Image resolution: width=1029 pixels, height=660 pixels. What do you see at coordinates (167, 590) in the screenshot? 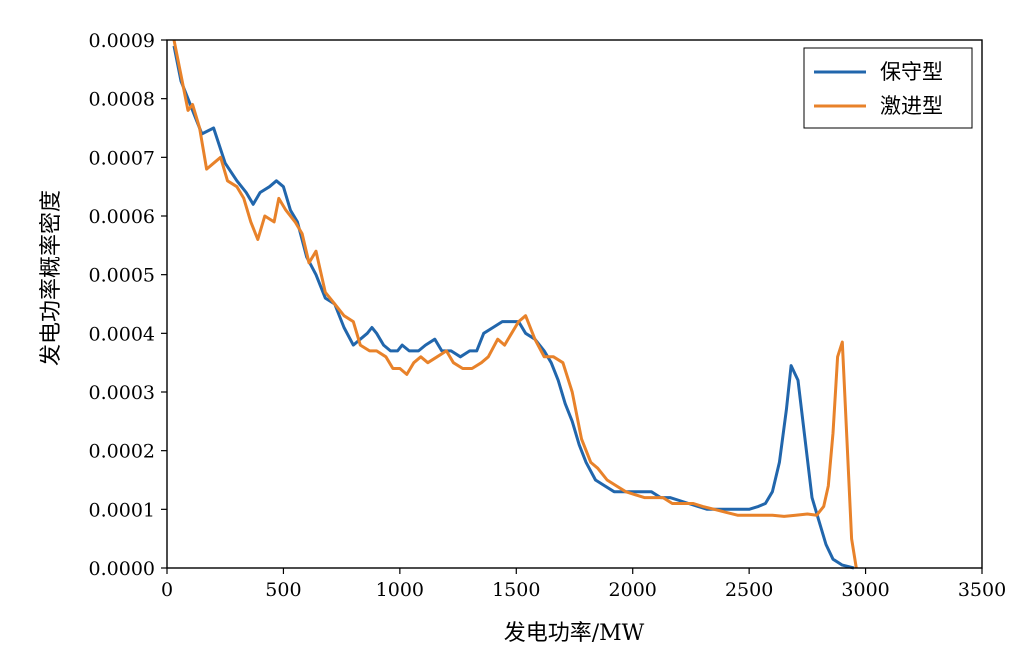
I see `x-tick-label: 0` at bounding box center [167, 590].